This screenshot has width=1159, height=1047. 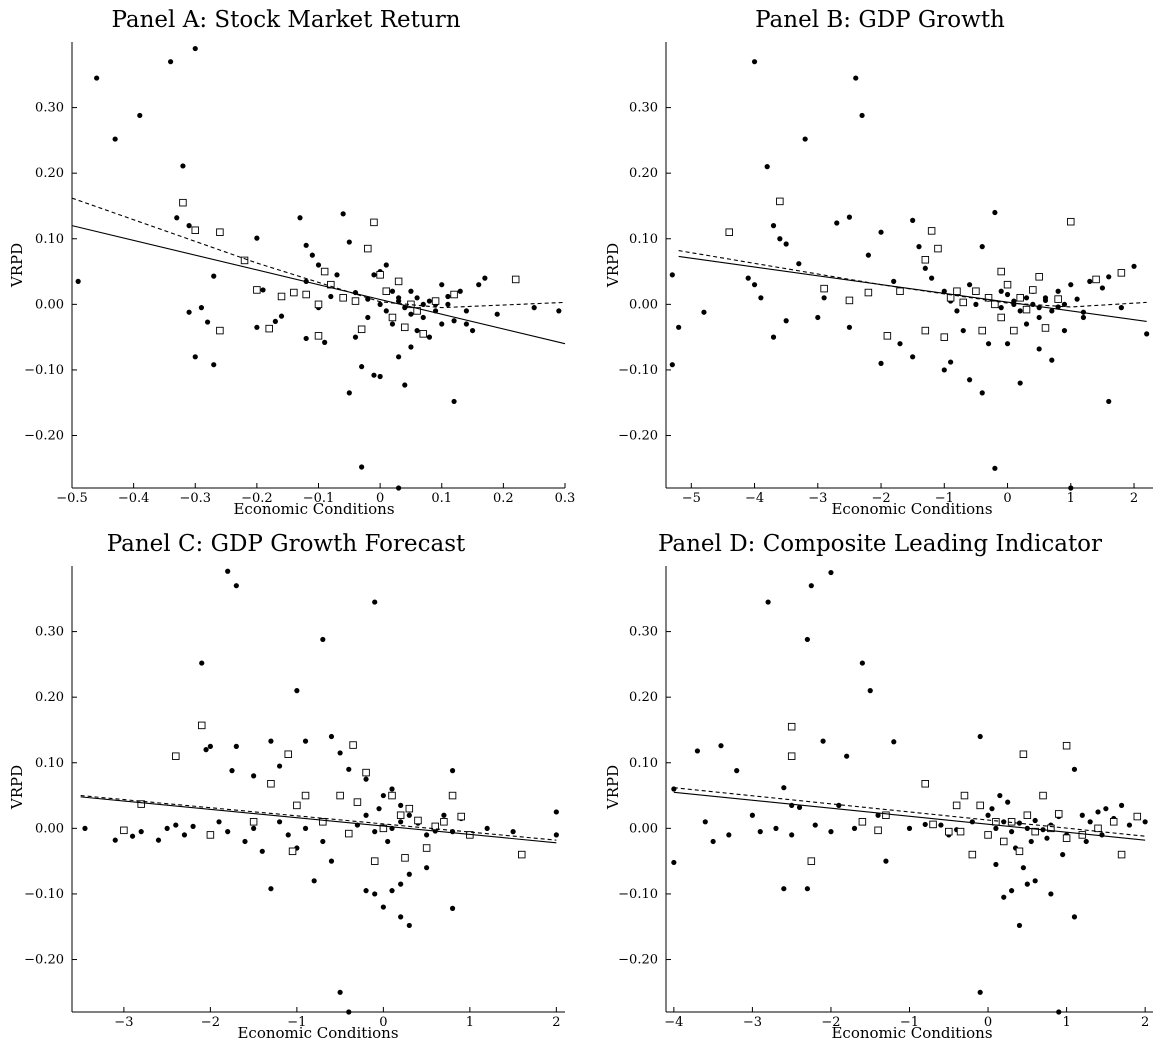 I want to click on panel-b-x-tick-label: 1, so click(x=1071, y=498).